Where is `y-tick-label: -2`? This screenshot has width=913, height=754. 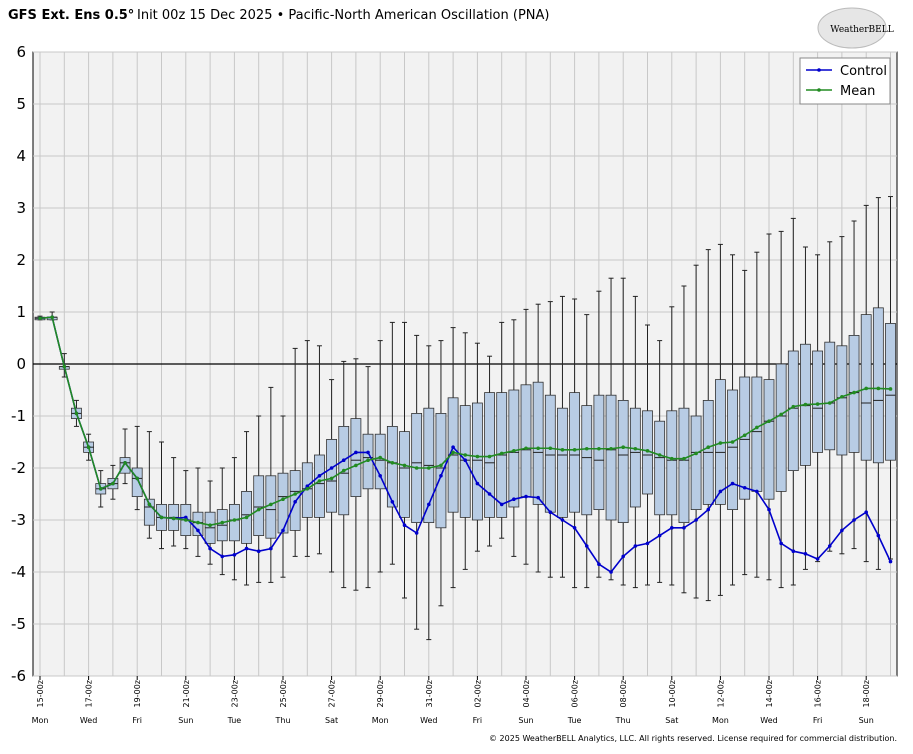 y-tick-label: -2 is located at coordinates (18, 468).